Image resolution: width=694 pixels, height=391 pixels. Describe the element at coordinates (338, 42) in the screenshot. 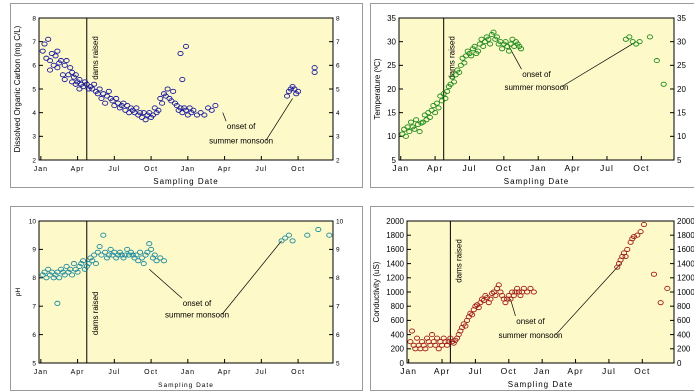

I see `doc-right-y-tick-label: 7` at that location.